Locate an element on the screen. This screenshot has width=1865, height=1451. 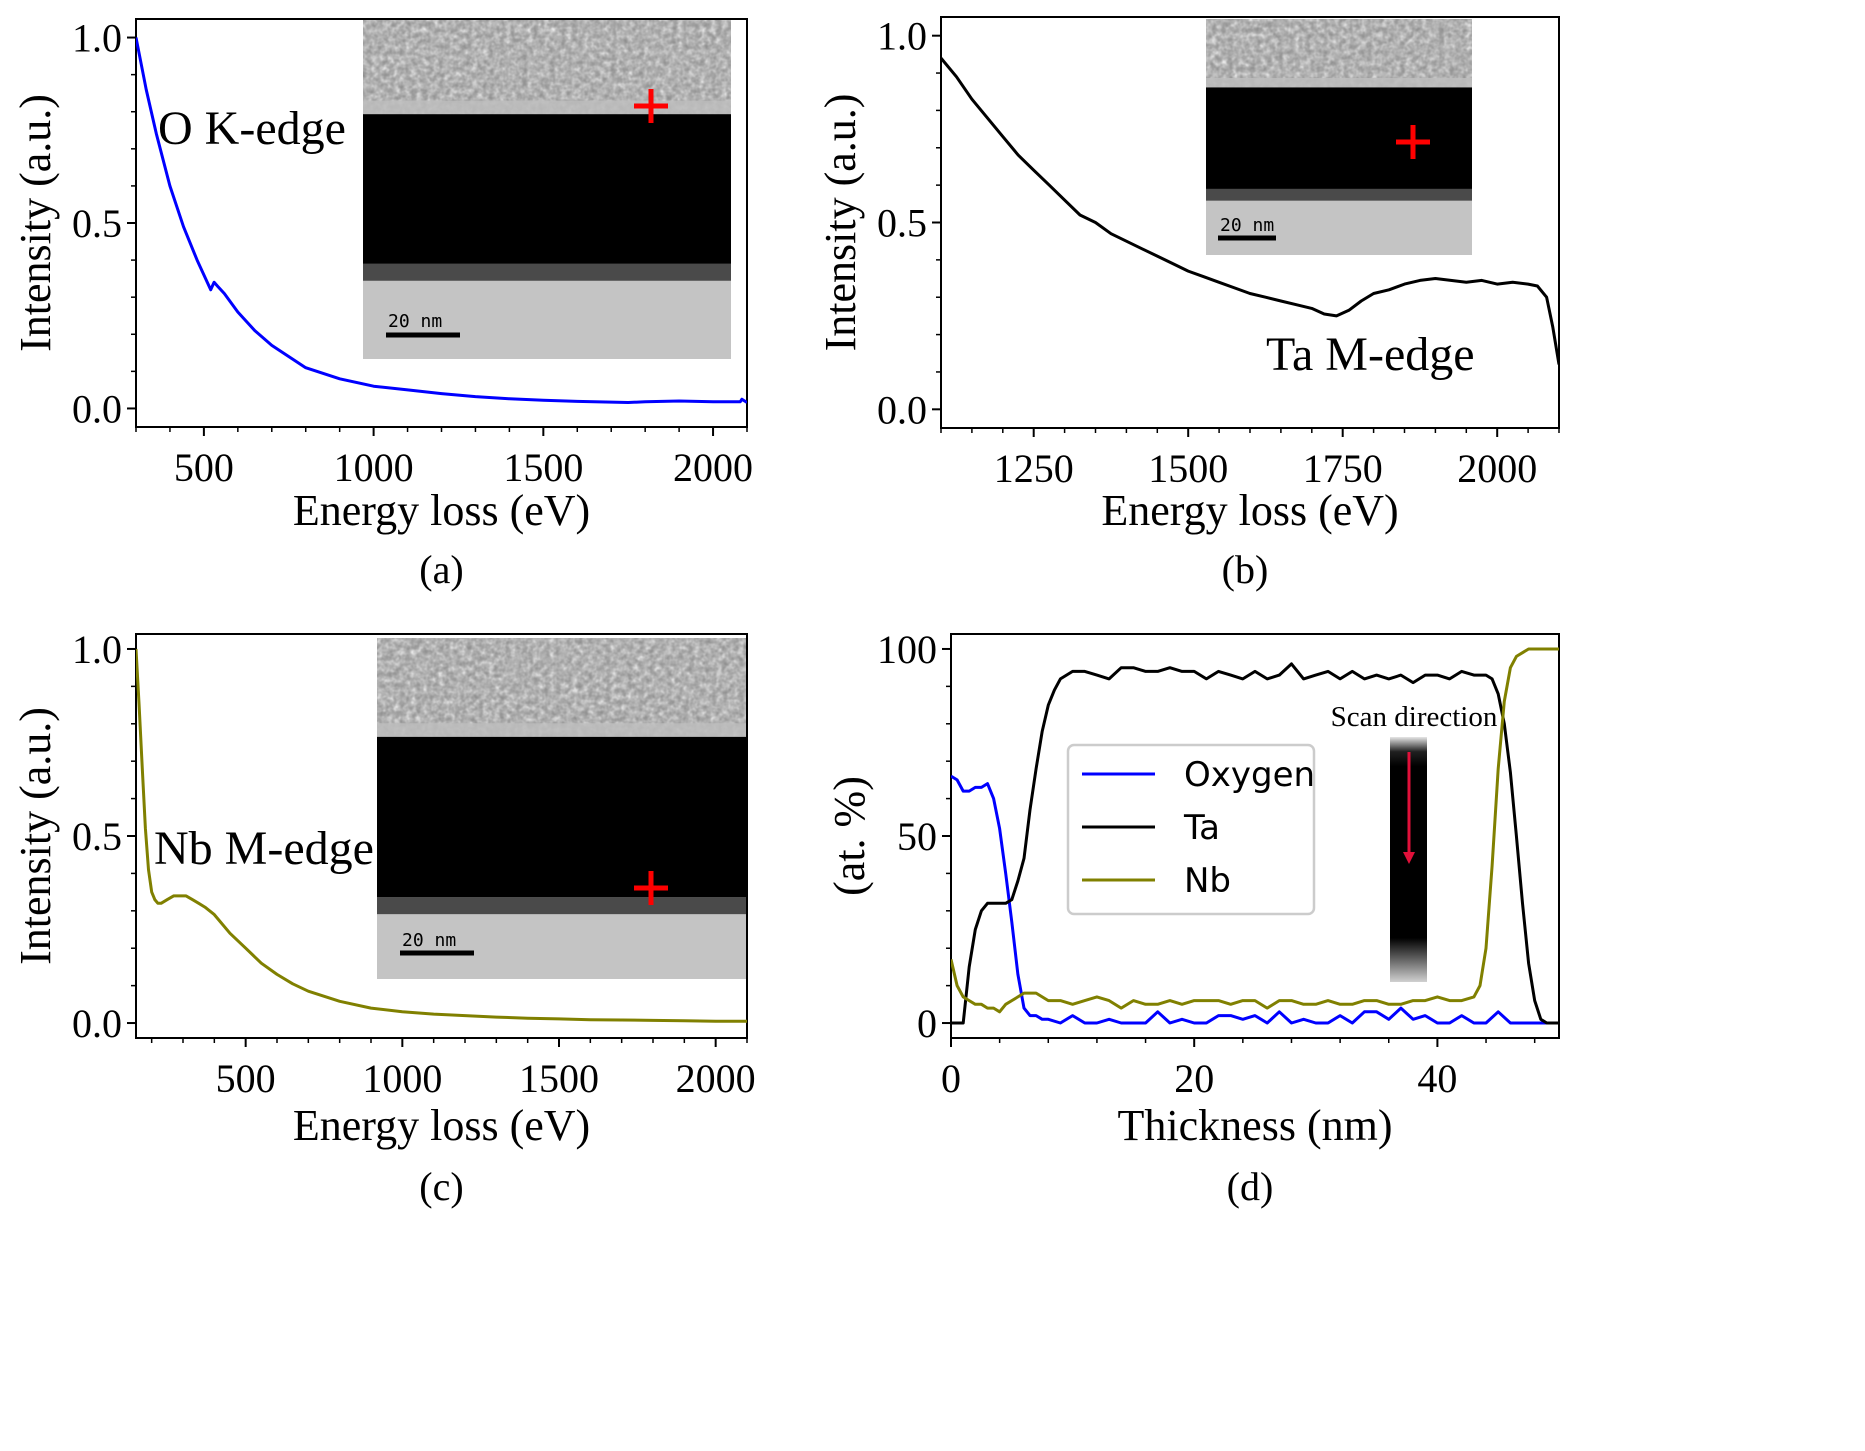
scan-arrow-head is located at coordinates (1409, 858).